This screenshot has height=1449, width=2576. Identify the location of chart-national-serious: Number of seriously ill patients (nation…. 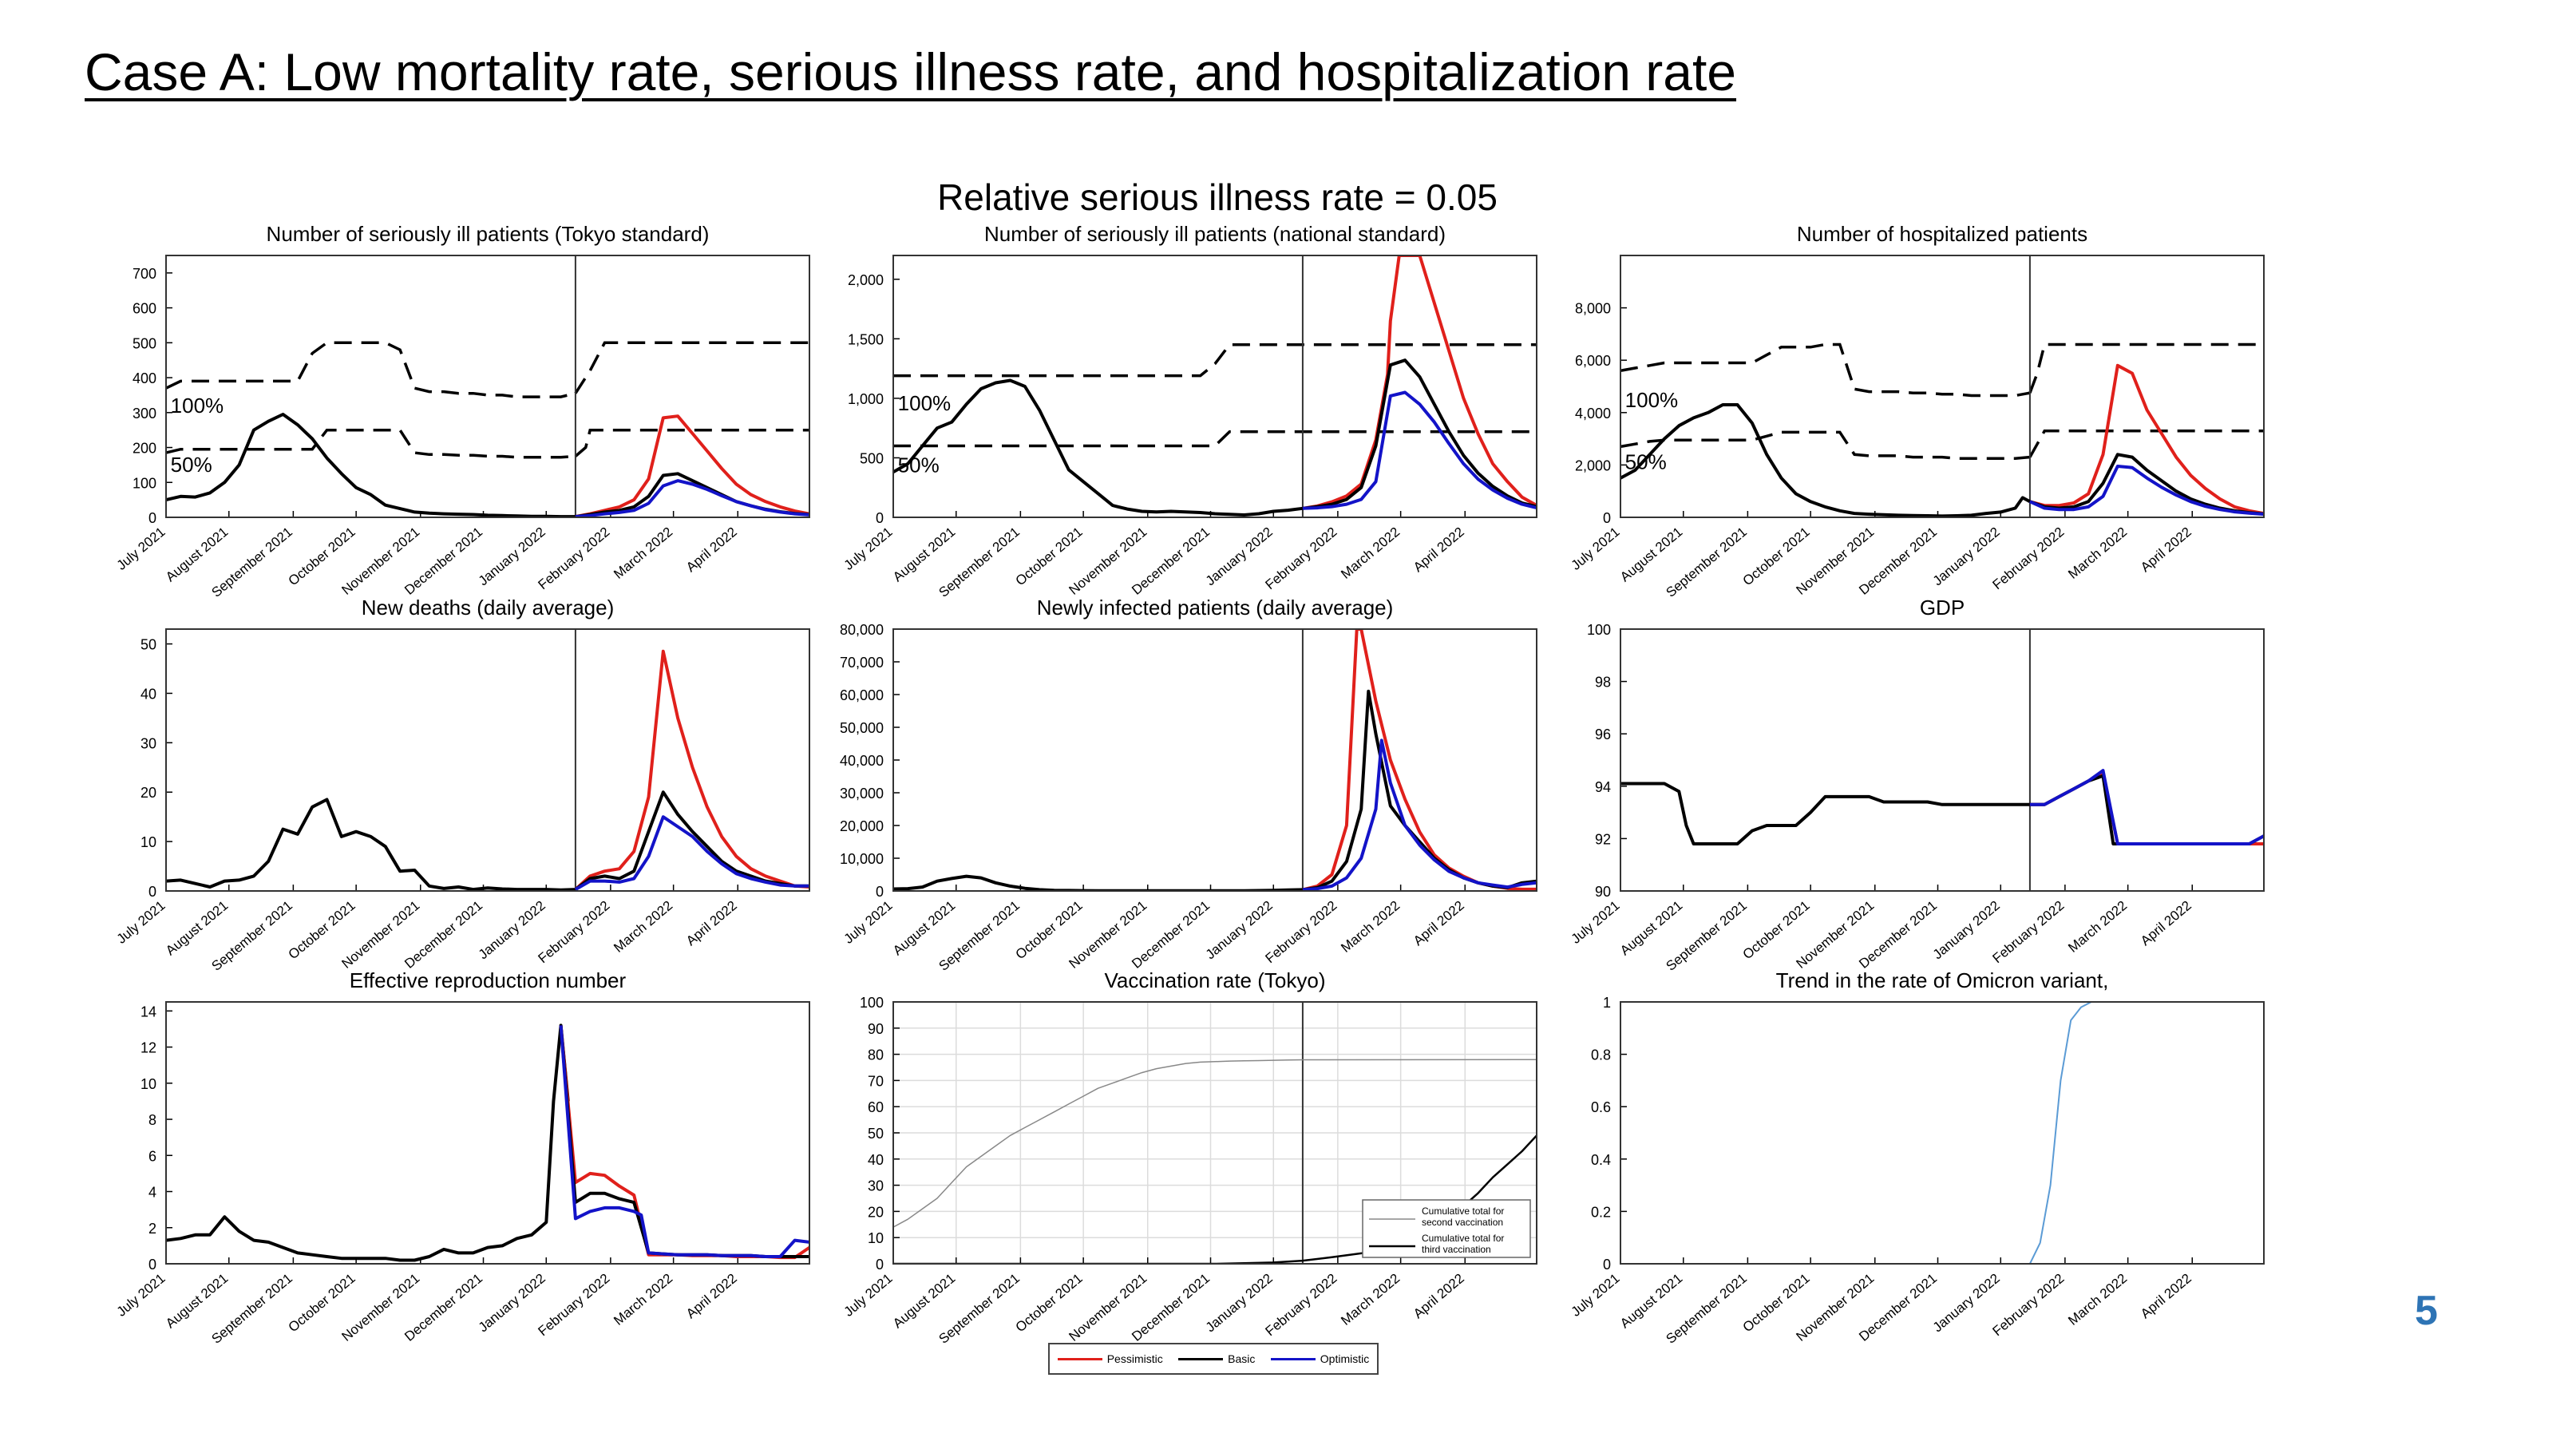
(1189, 411).